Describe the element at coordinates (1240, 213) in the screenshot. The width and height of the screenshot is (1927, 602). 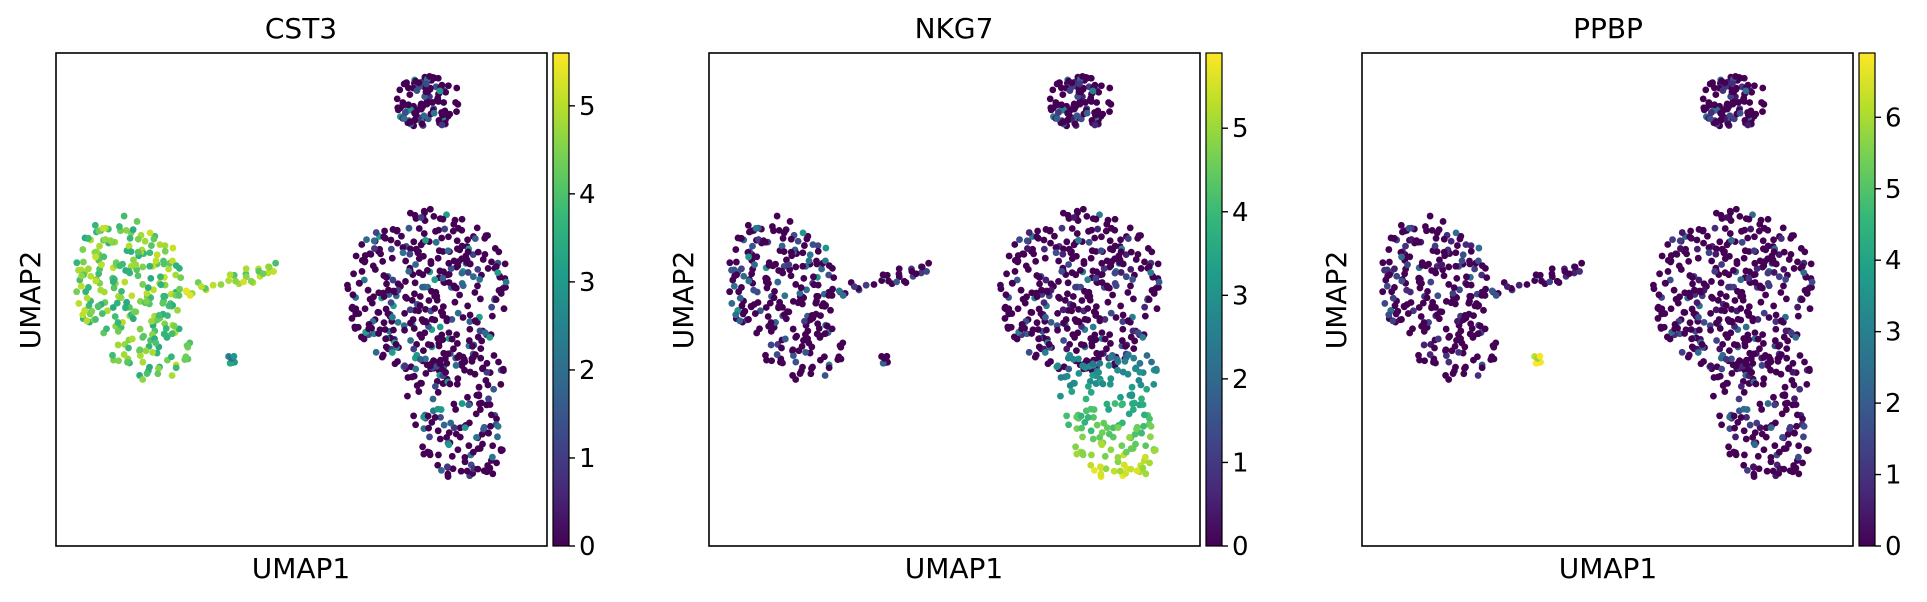
I see `colorbar-tick-label: 4` at that location.